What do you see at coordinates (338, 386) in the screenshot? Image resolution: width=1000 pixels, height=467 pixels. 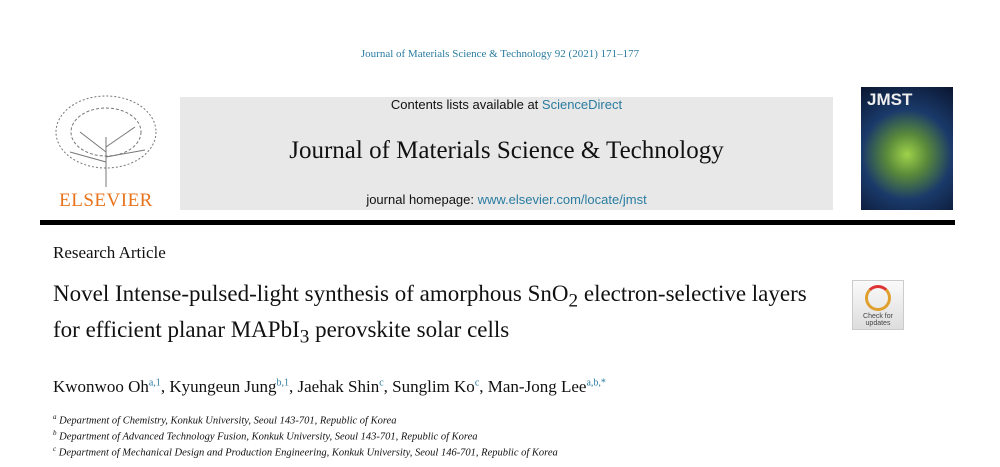 I see `author-name: Jaehak Shin` at bounding box center [338, 386].